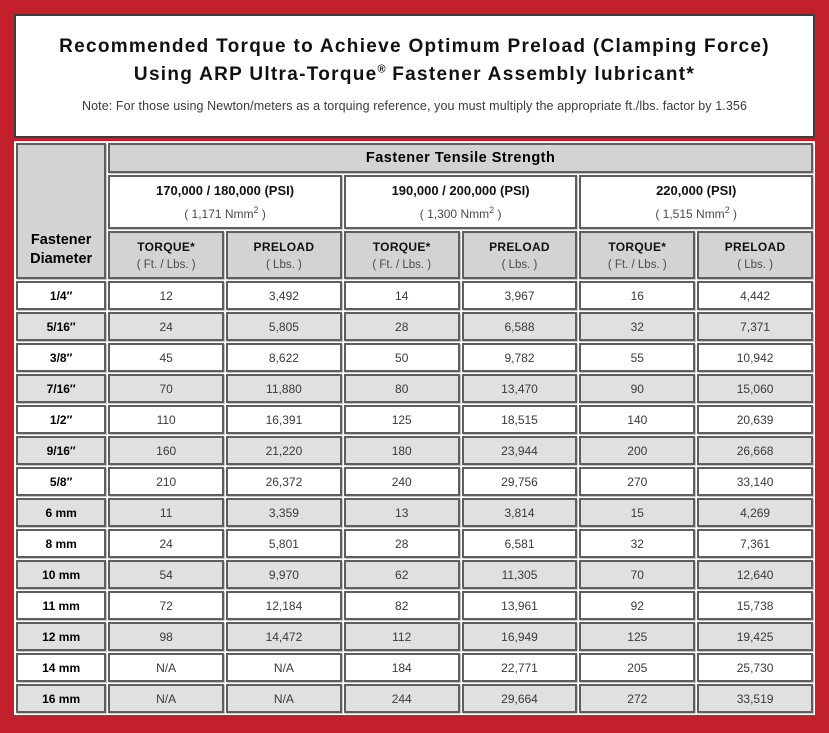  What do you see at coordinates (284, 326) in the screenshot?
I see `value-cell: 5,805` at bounding box center [284, 326].